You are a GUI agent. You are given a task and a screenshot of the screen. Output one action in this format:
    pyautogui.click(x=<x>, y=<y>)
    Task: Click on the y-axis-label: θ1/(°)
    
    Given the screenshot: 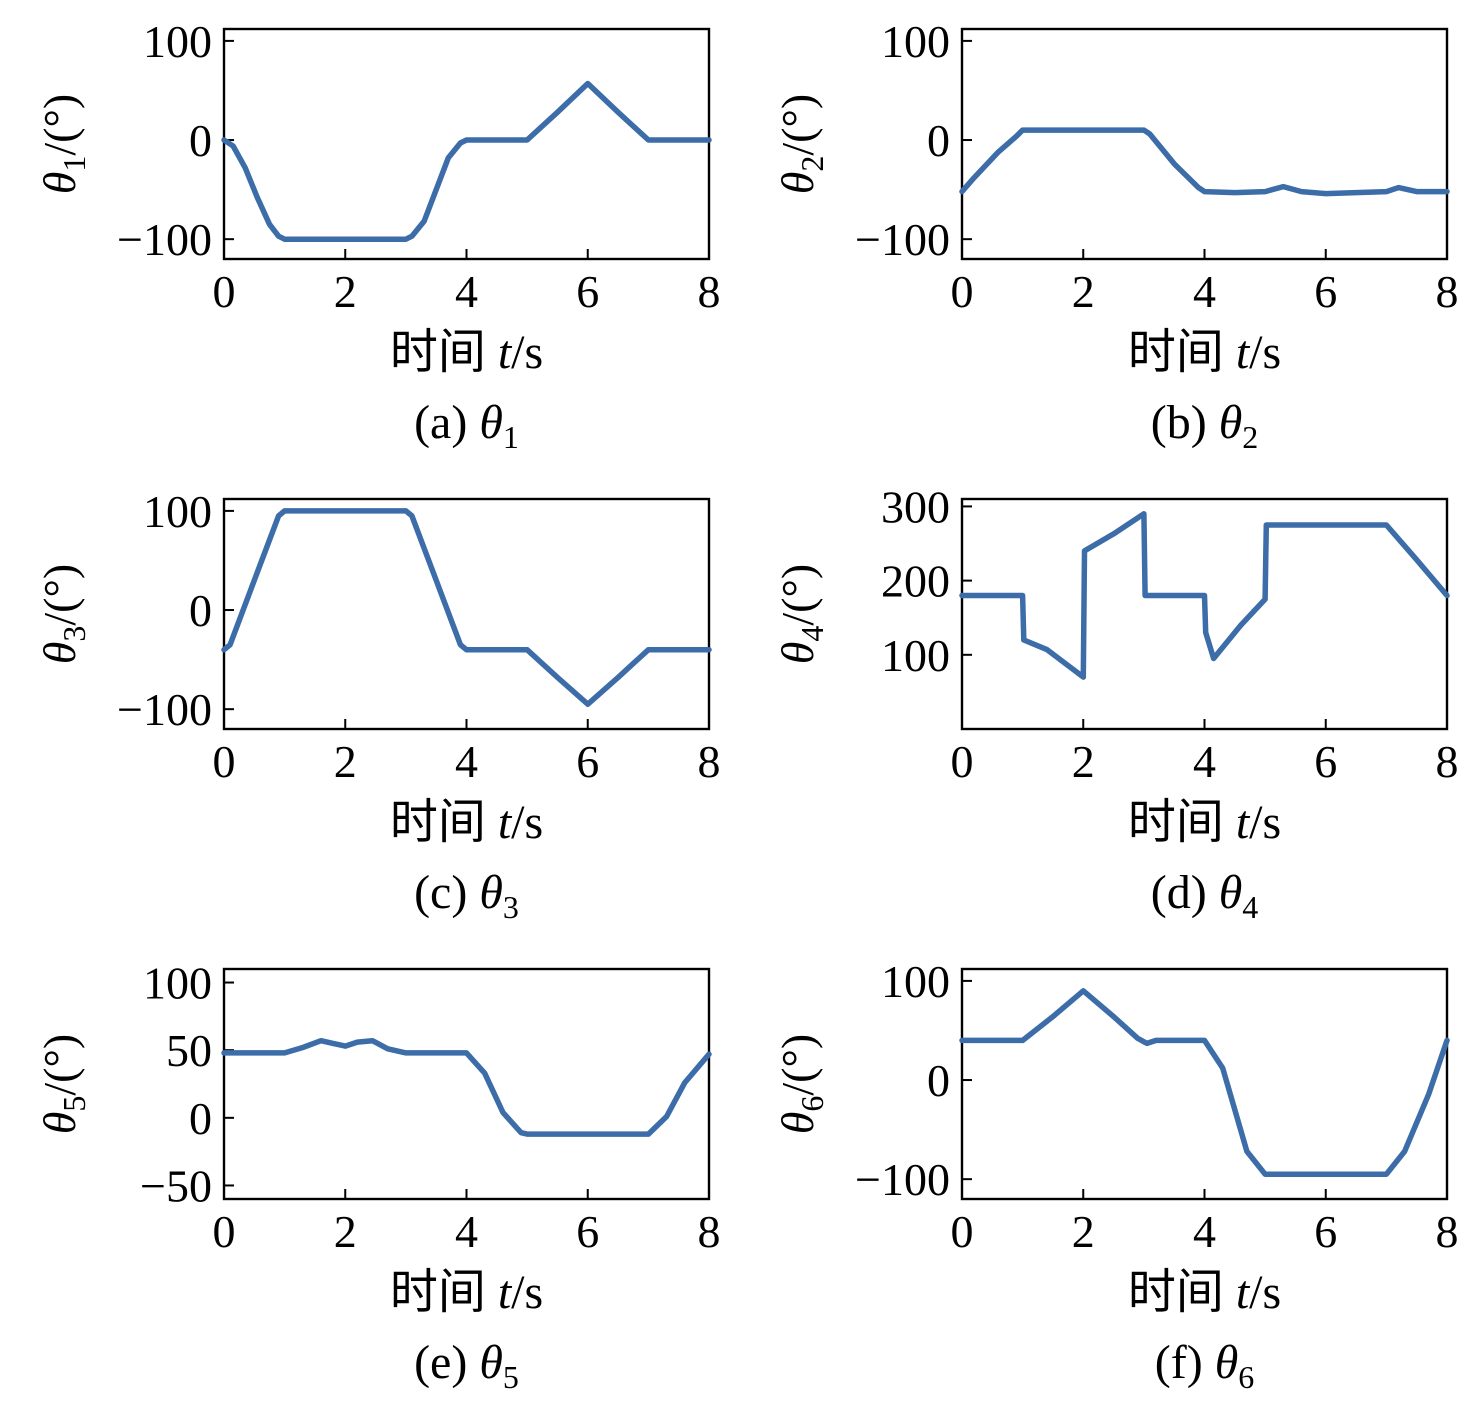 What is the action you would take?
    pyautogui.click(x=63, y=143)
    